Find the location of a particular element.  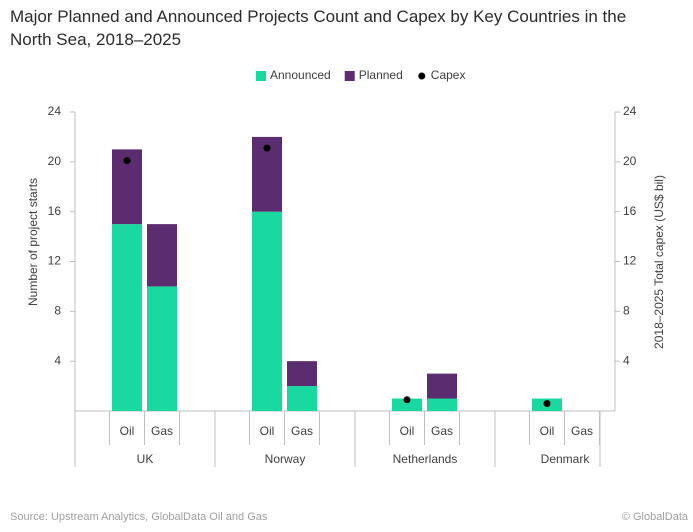

group-label: Netherlands is located at coordinates (425, 459).